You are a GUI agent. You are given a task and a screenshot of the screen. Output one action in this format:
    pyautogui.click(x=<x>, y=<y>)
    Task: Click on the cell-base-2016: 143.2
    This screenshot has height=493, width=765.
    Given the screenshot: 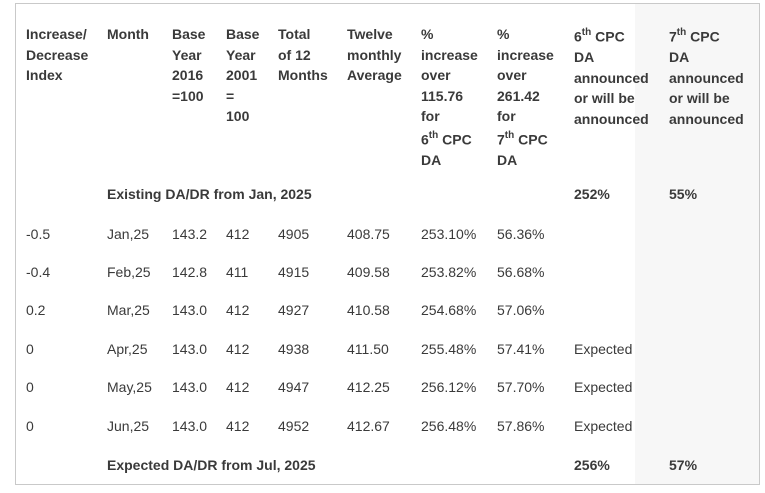 What is the action you would take?
    pyautogui.click(x=190, y=234)
    